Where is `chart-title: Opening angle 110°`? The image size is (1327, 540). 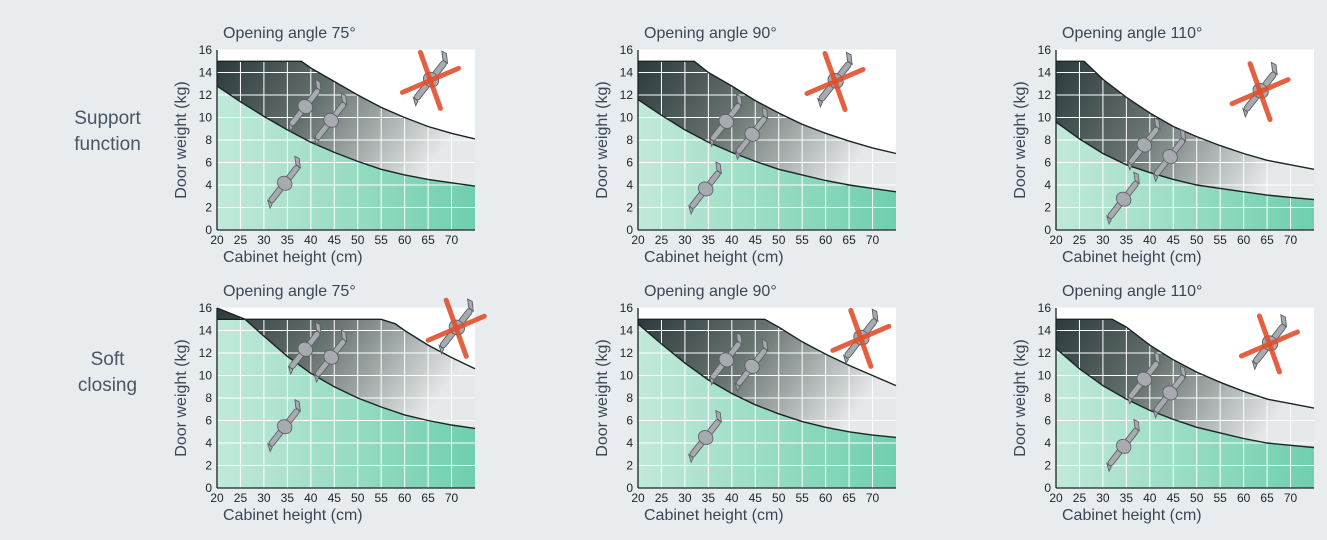
chart-title: Opening angle 110° is located at coordinates (1132, 291).